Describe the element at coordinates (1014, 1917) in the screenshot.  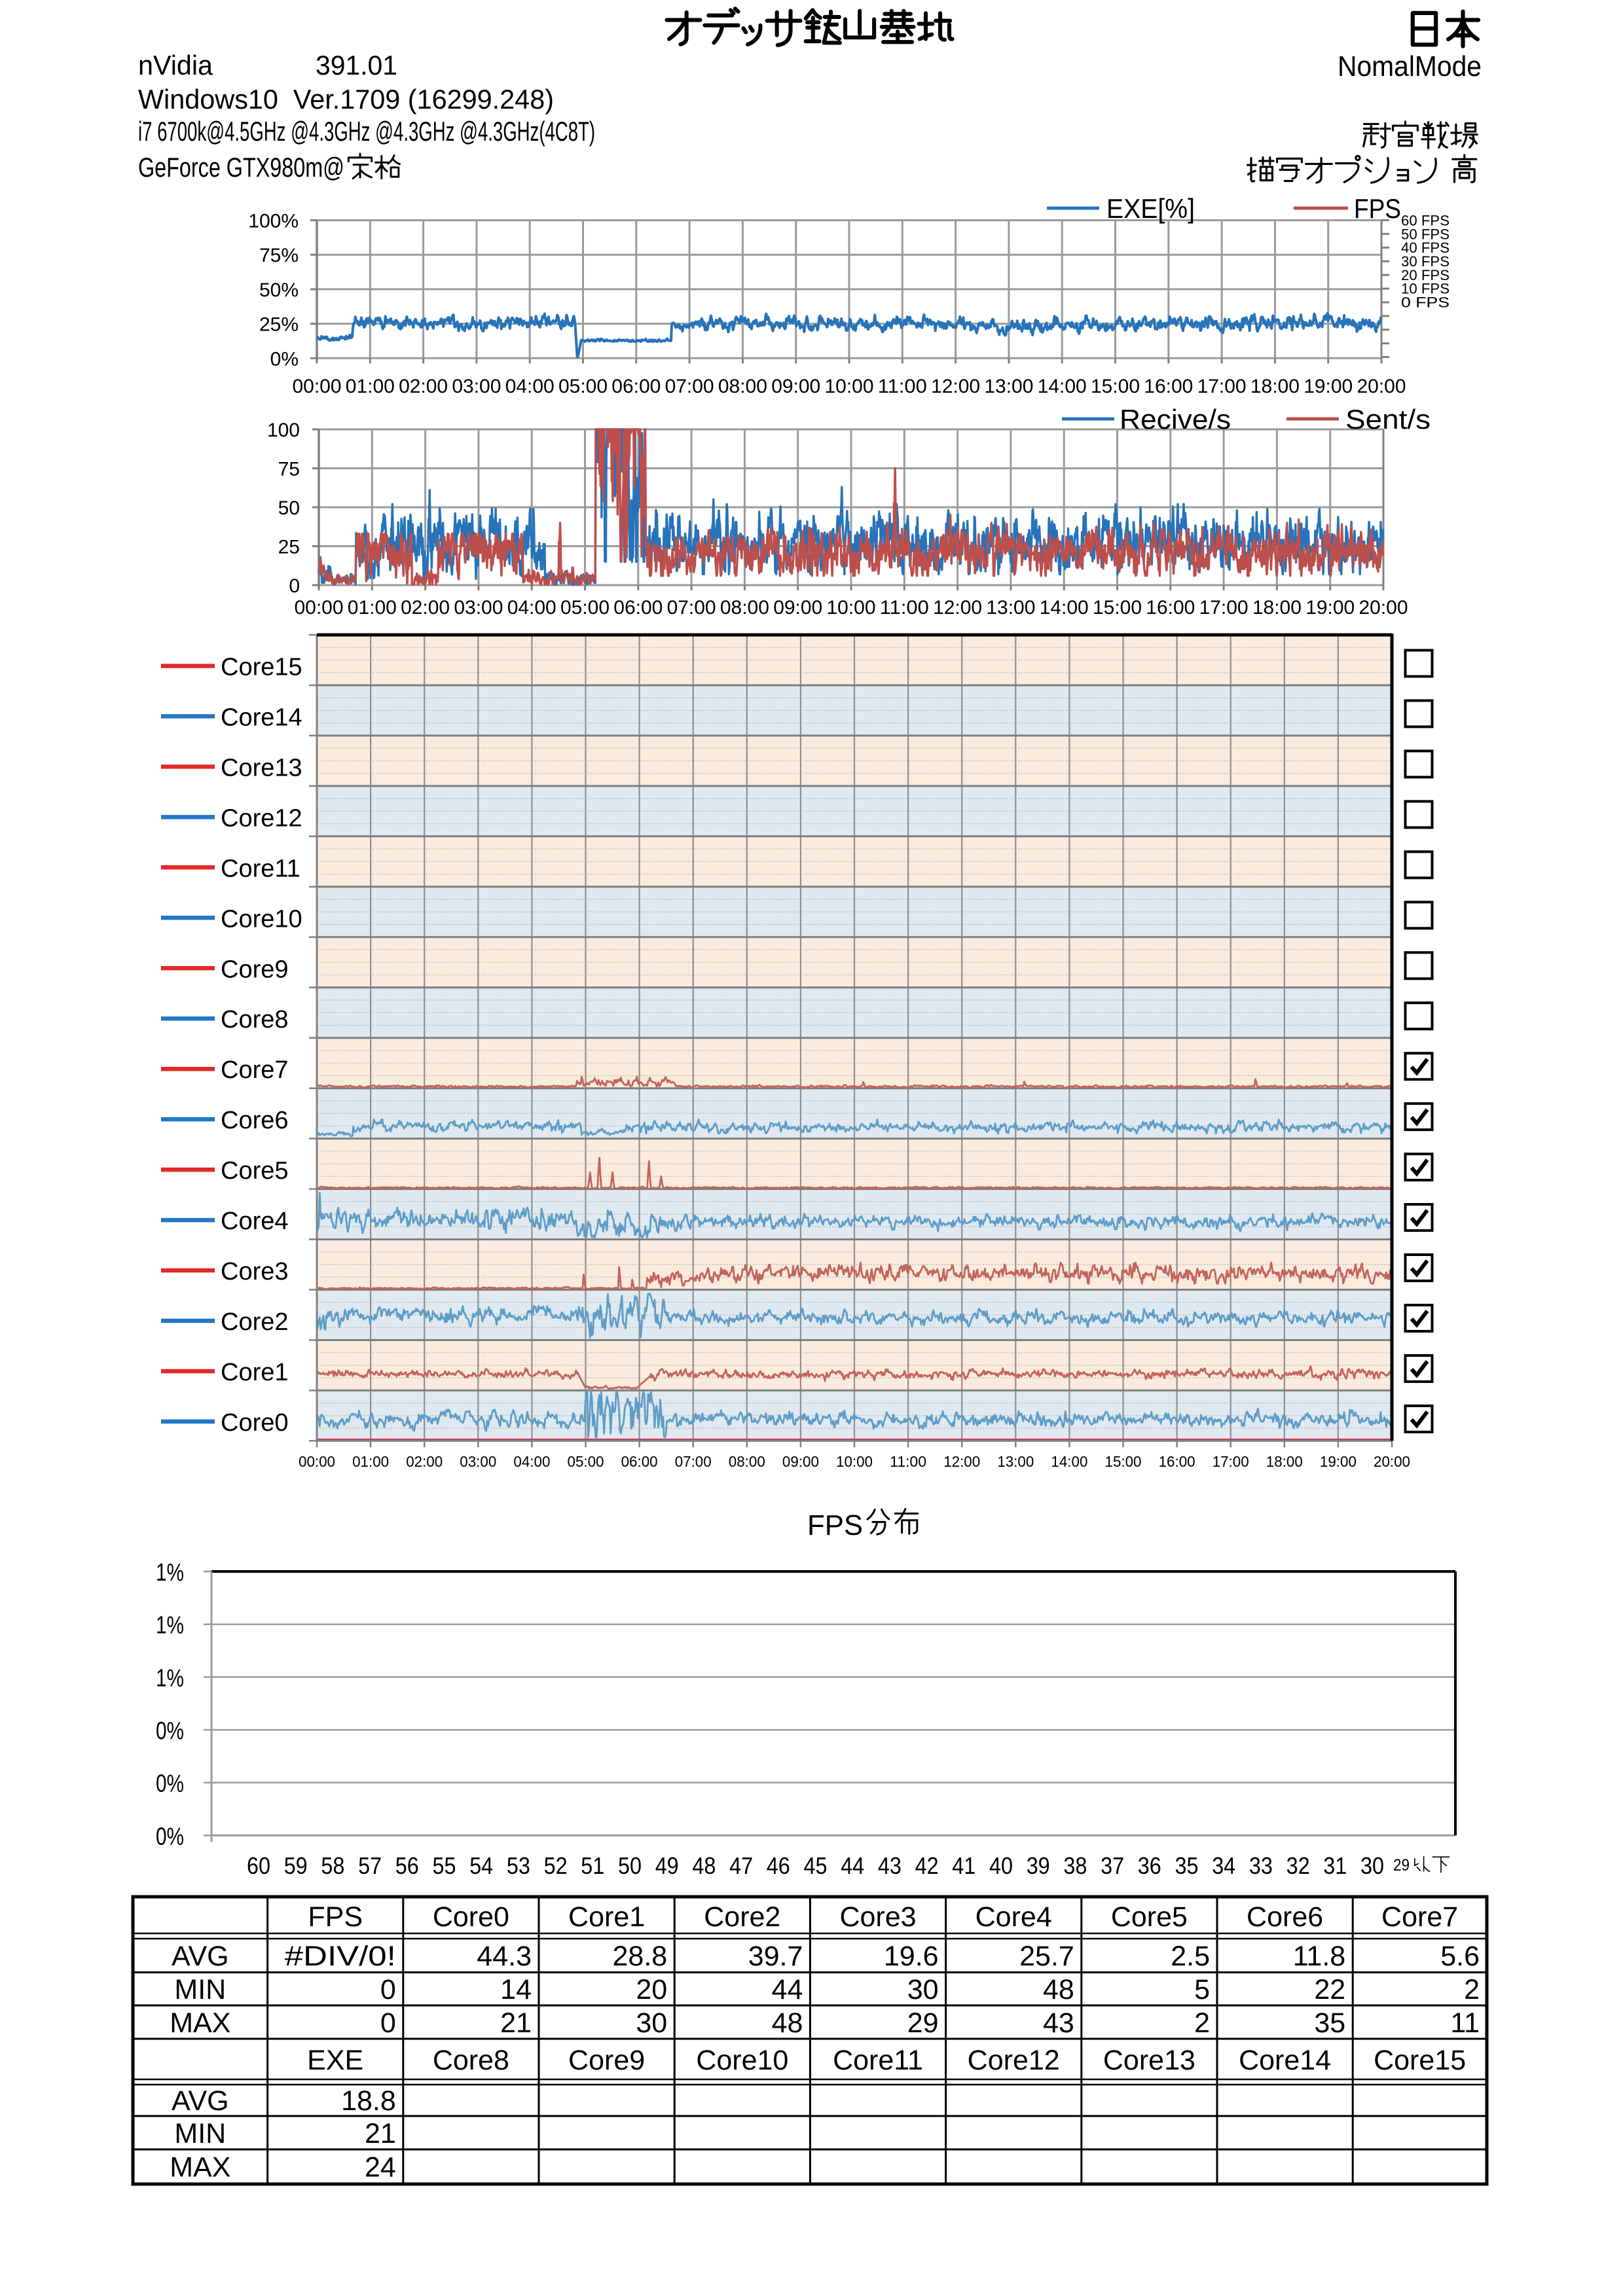
I see `svg-text: Core4` at that location.